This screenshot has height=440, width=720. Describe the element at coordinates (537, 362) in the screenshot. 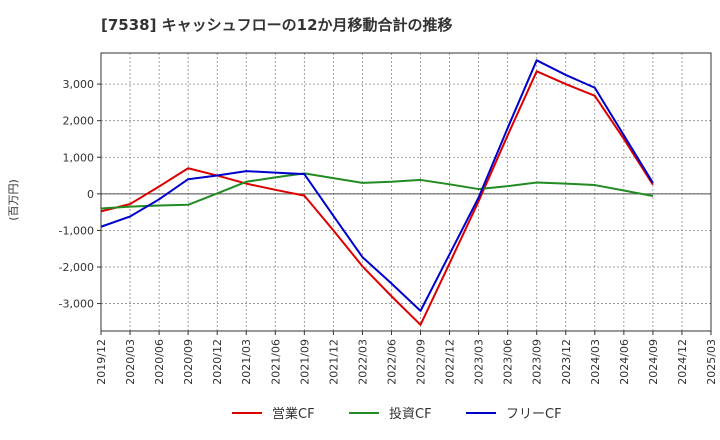

I see `x-tick-label: 2023/09` at that location.